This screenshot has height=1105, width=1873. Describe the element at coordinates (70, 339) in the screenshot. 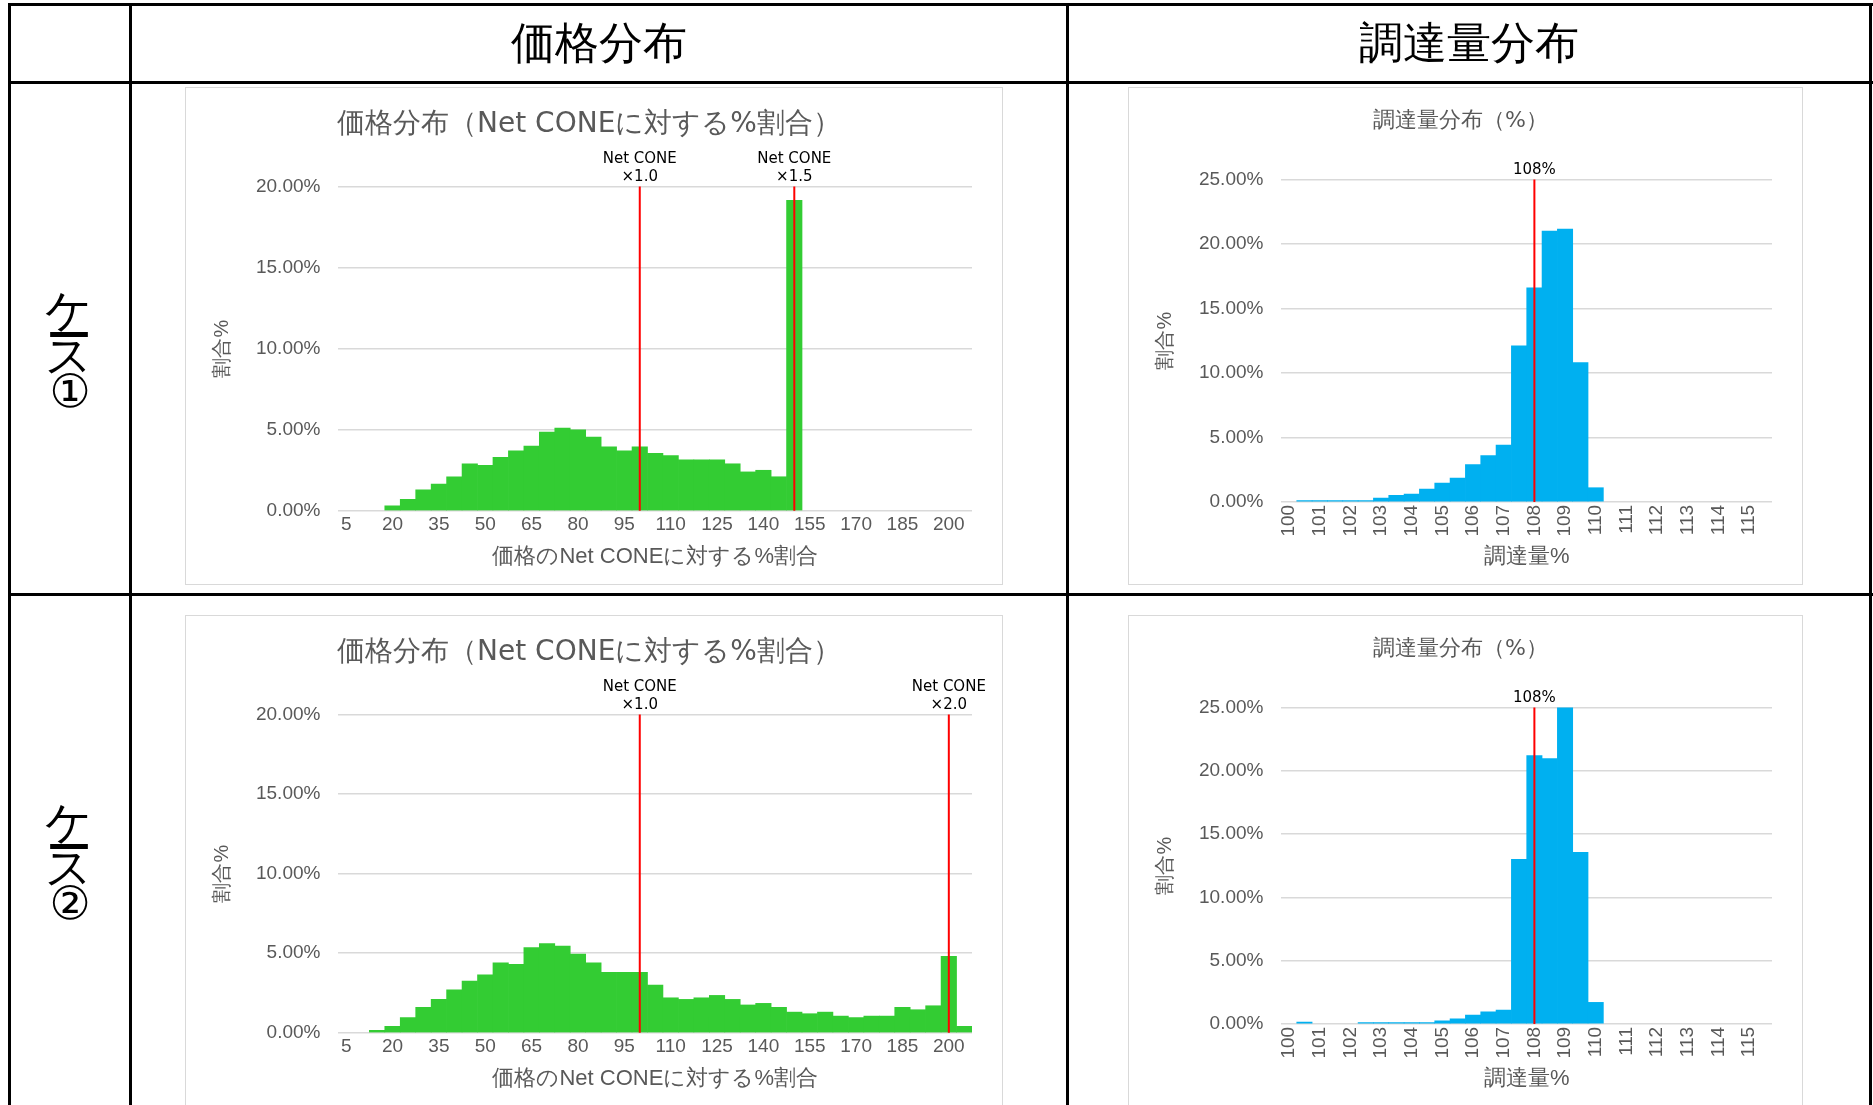

I see `text: ケース①` at that location.